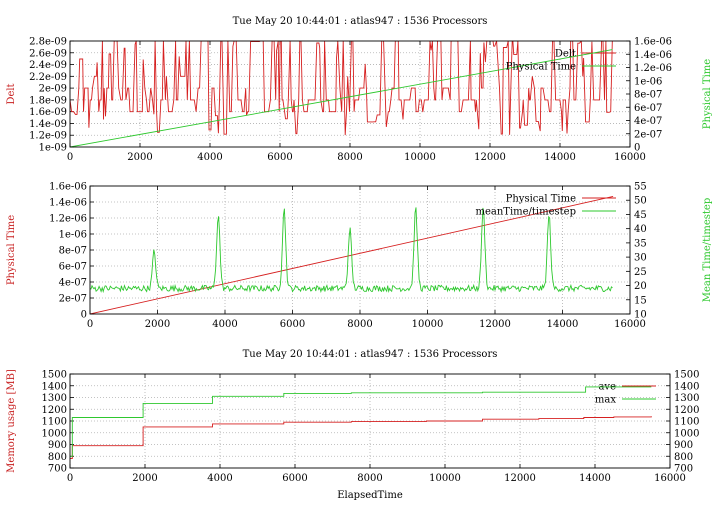 Image resolution: width=720 pixels, height=508 pixels. I want to click on series-line-meantime-timestep, so click(351, 250).